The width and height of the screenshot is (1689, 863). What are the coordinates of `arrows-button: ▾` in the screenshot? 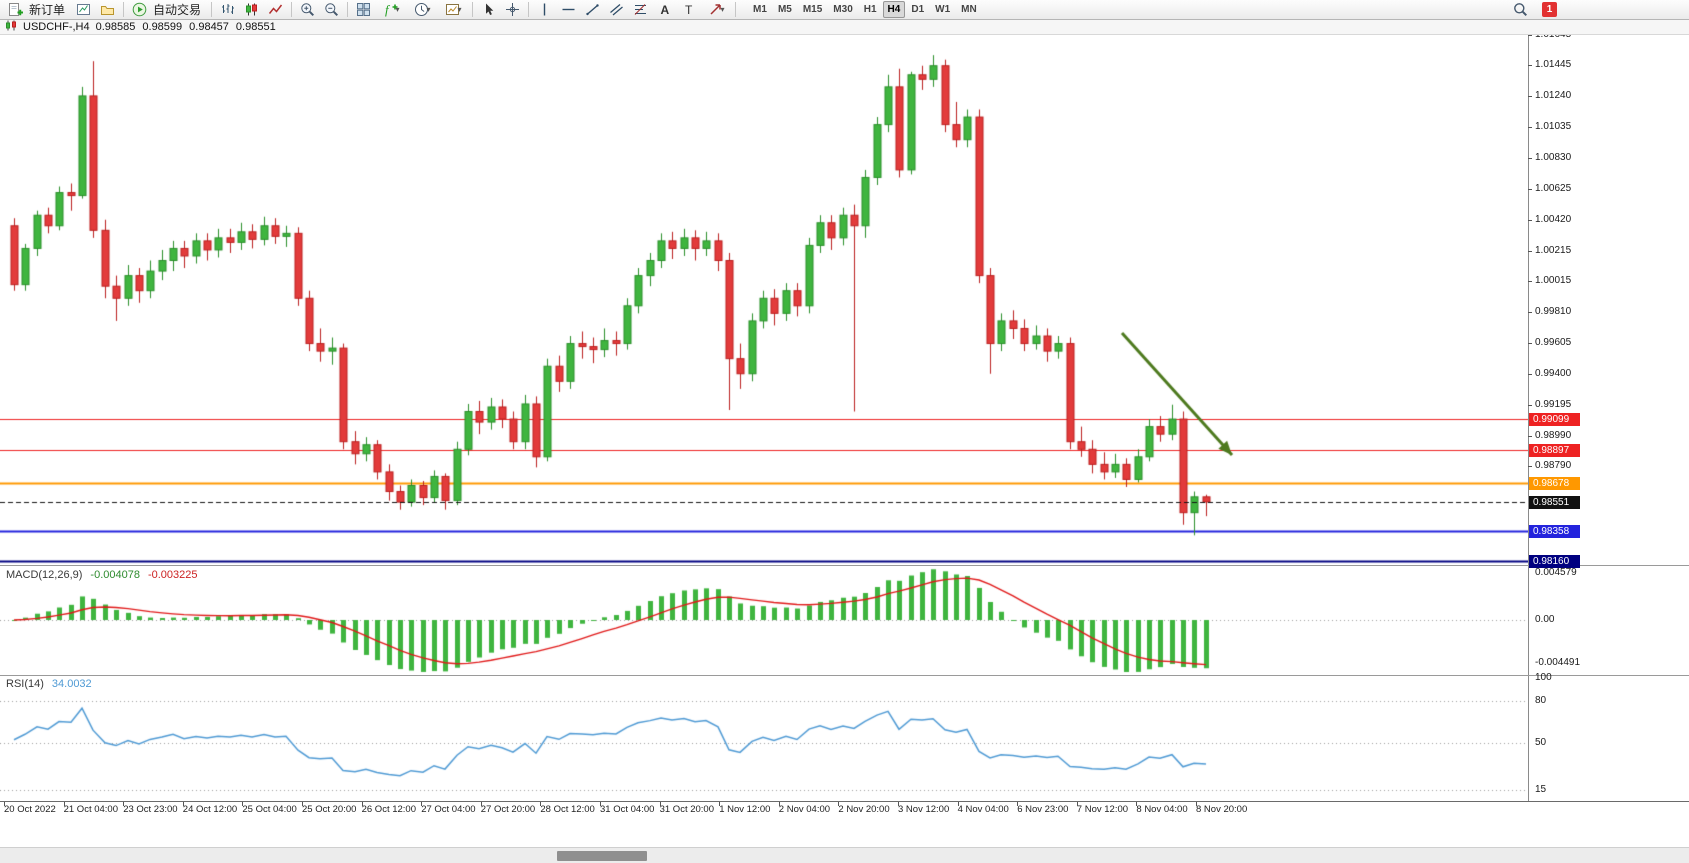 It's located at (716, 9).